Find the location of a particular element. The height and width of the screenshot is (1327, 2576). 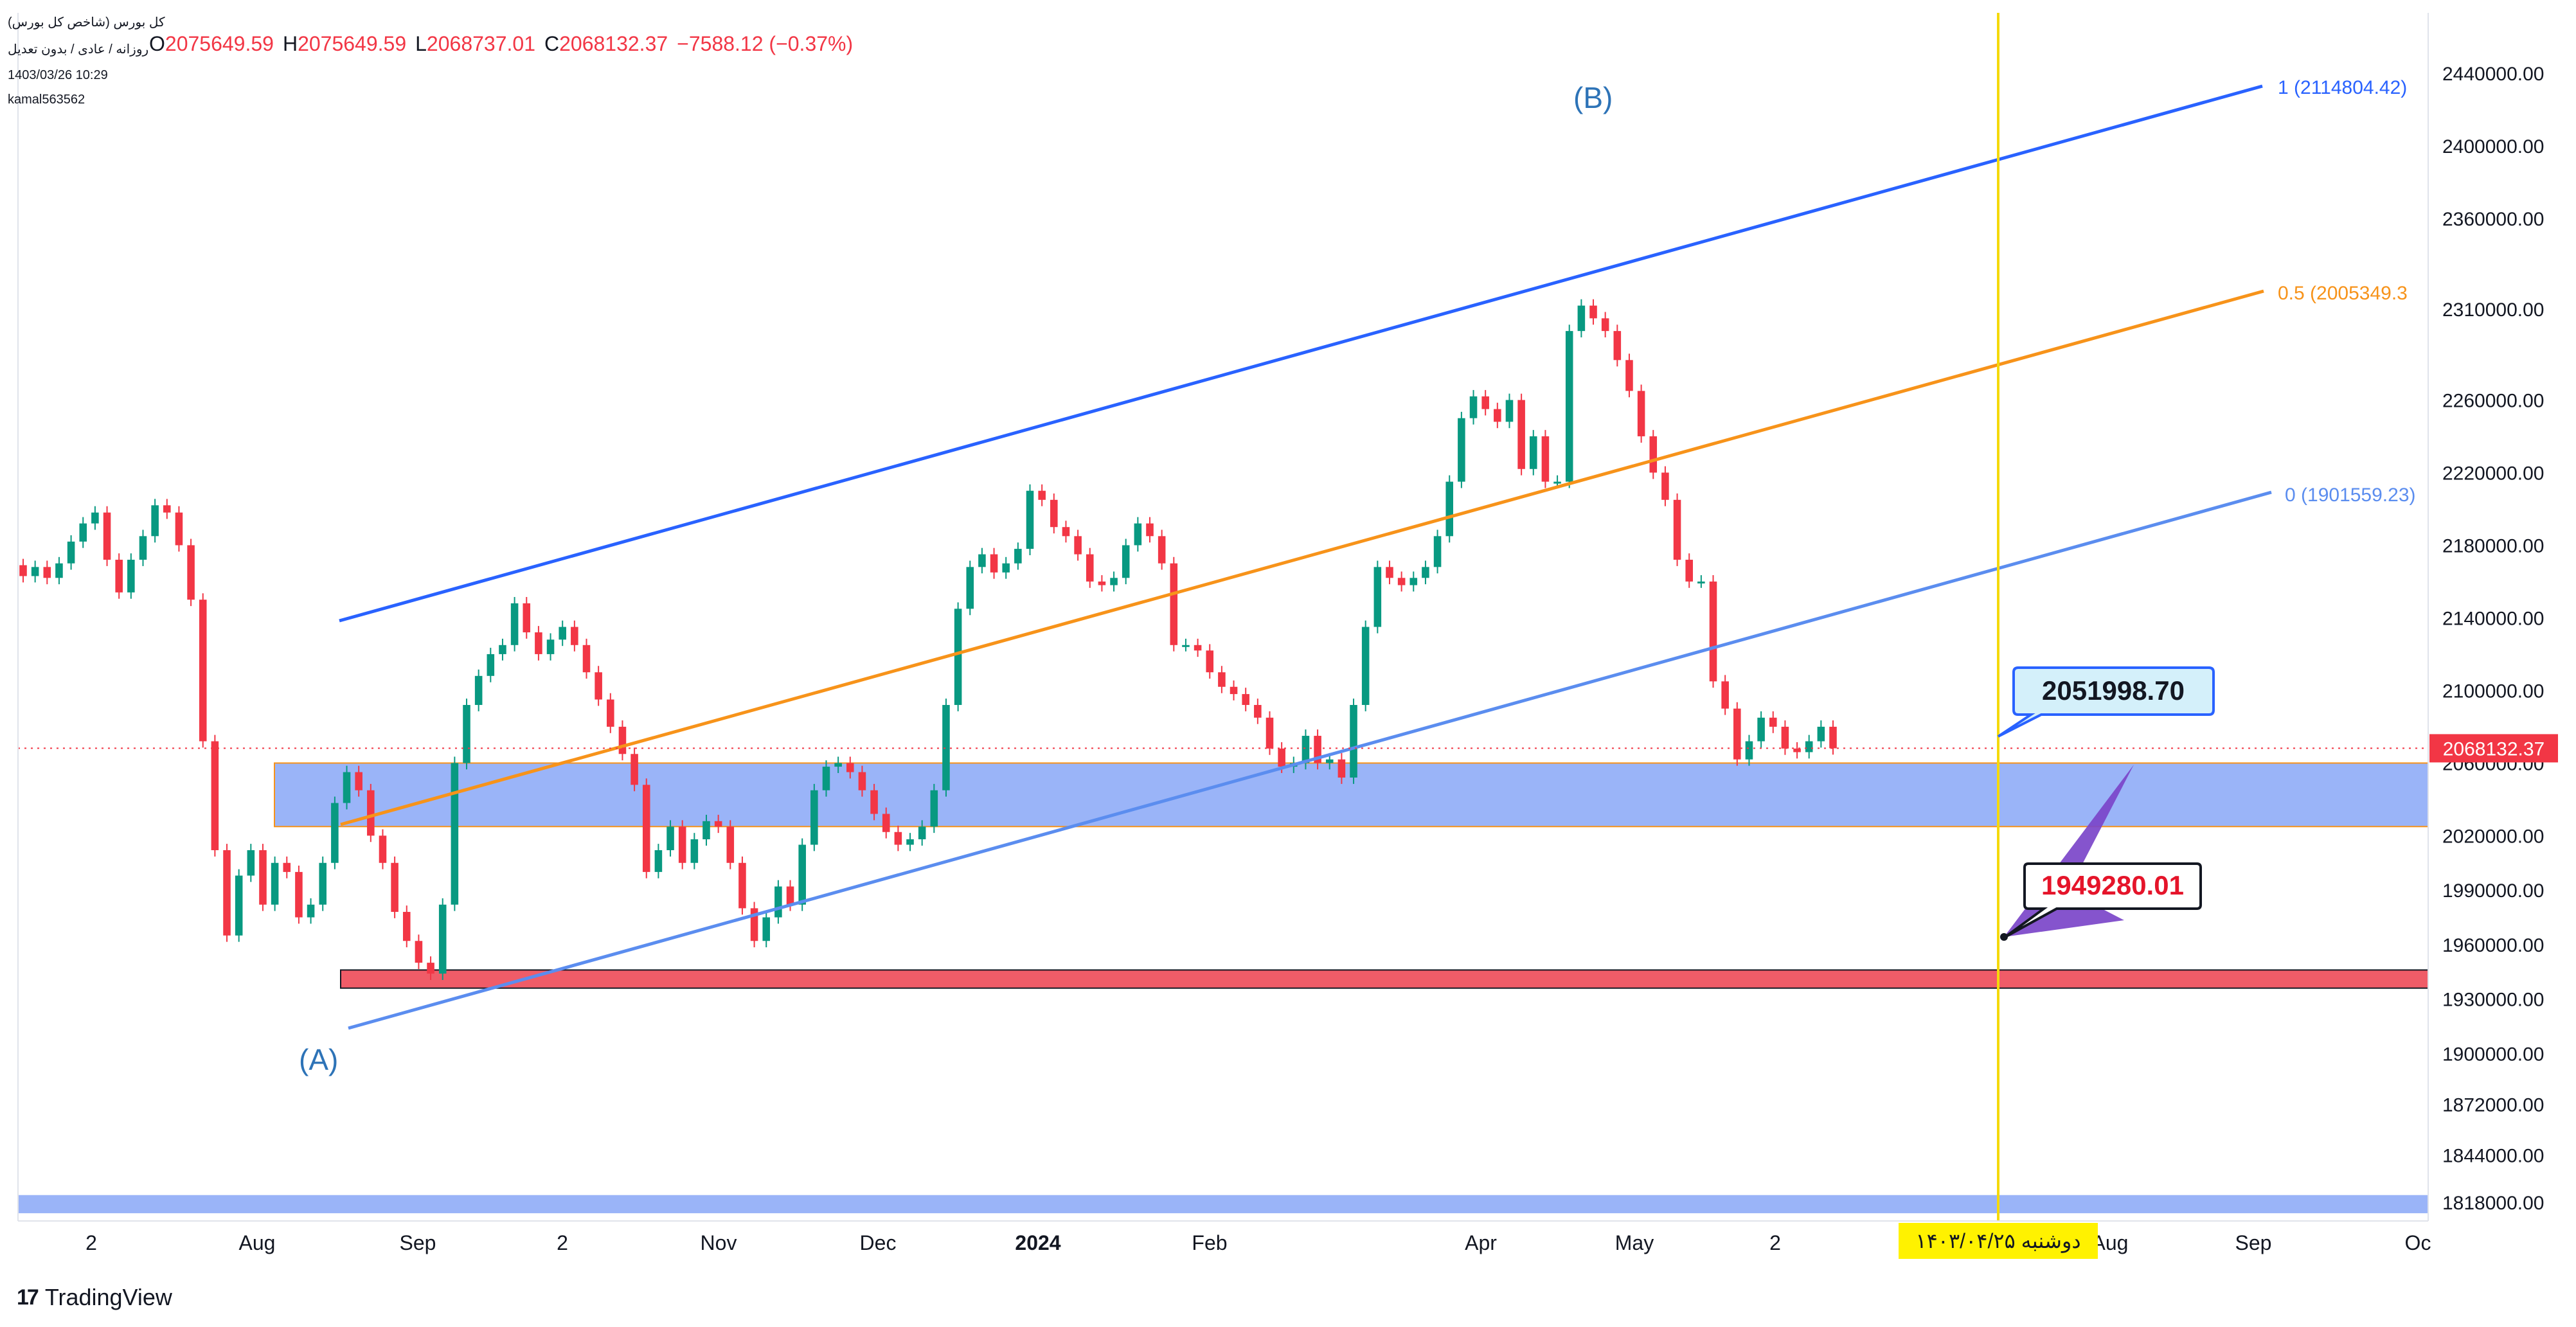

time-axis: 2 Aug Sep 2 Nov Dec 2024 Feb Apr May 2 Aug Sep Oc is located at coordinates (1224, 1237).